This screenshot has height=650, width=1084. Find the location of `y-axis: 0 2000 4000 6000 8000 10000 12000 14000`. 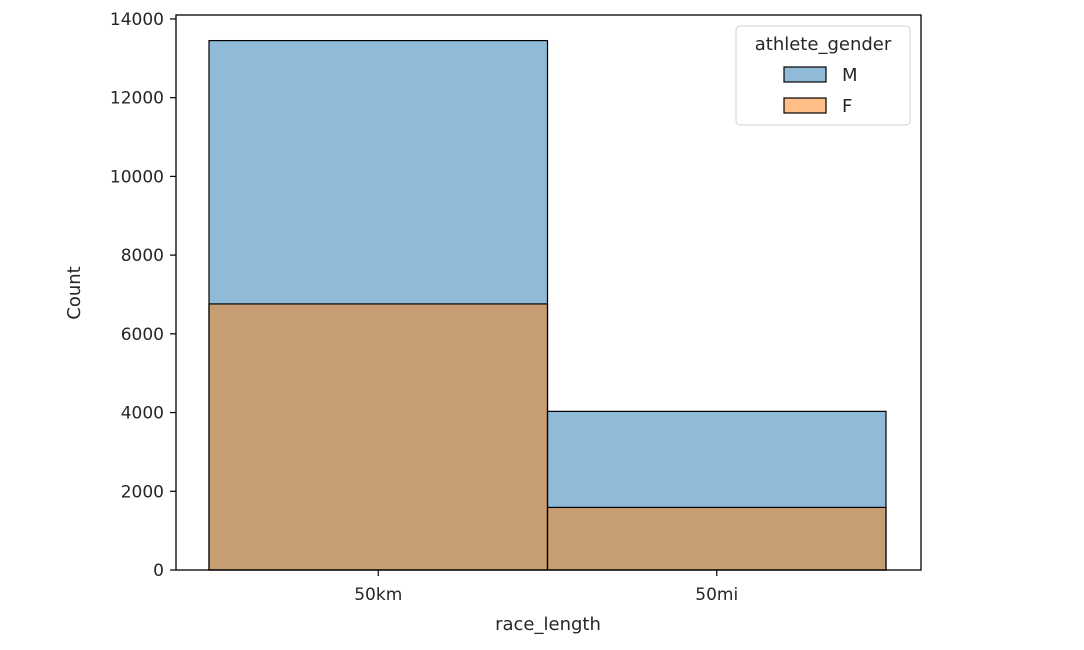

y-axis: 0 2000 4000 6000 8000 10000 12000 14000 is located at coordinates (143, 295).